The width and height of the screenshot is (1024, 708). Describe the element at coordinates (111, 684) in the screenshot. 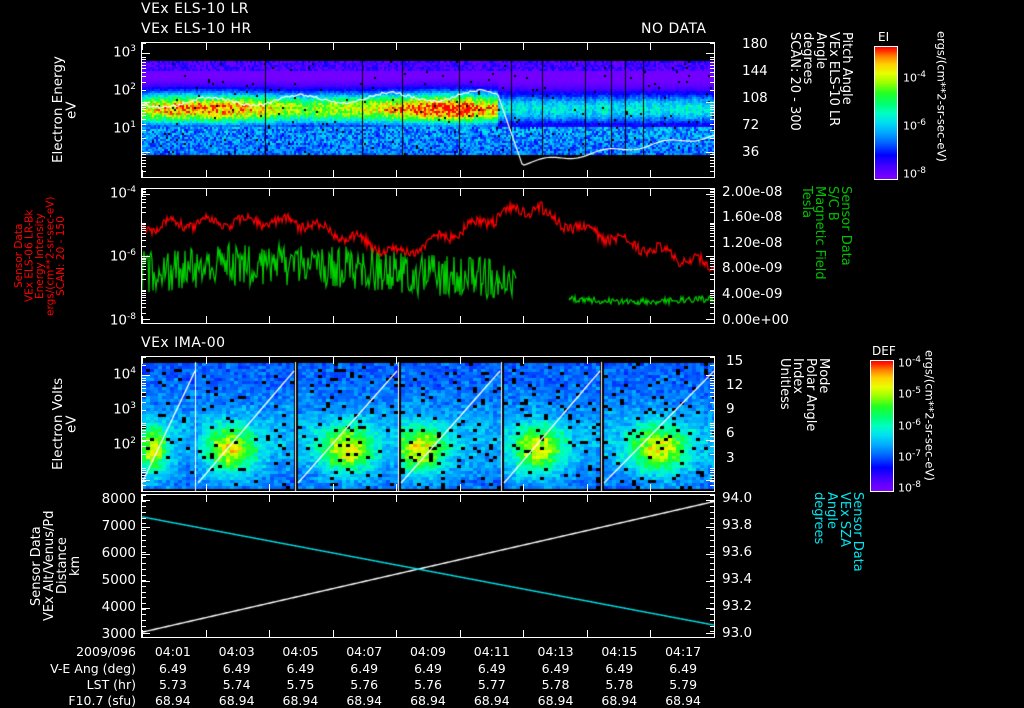

I see `time-axis-row-label: LST (hr)` at that location.